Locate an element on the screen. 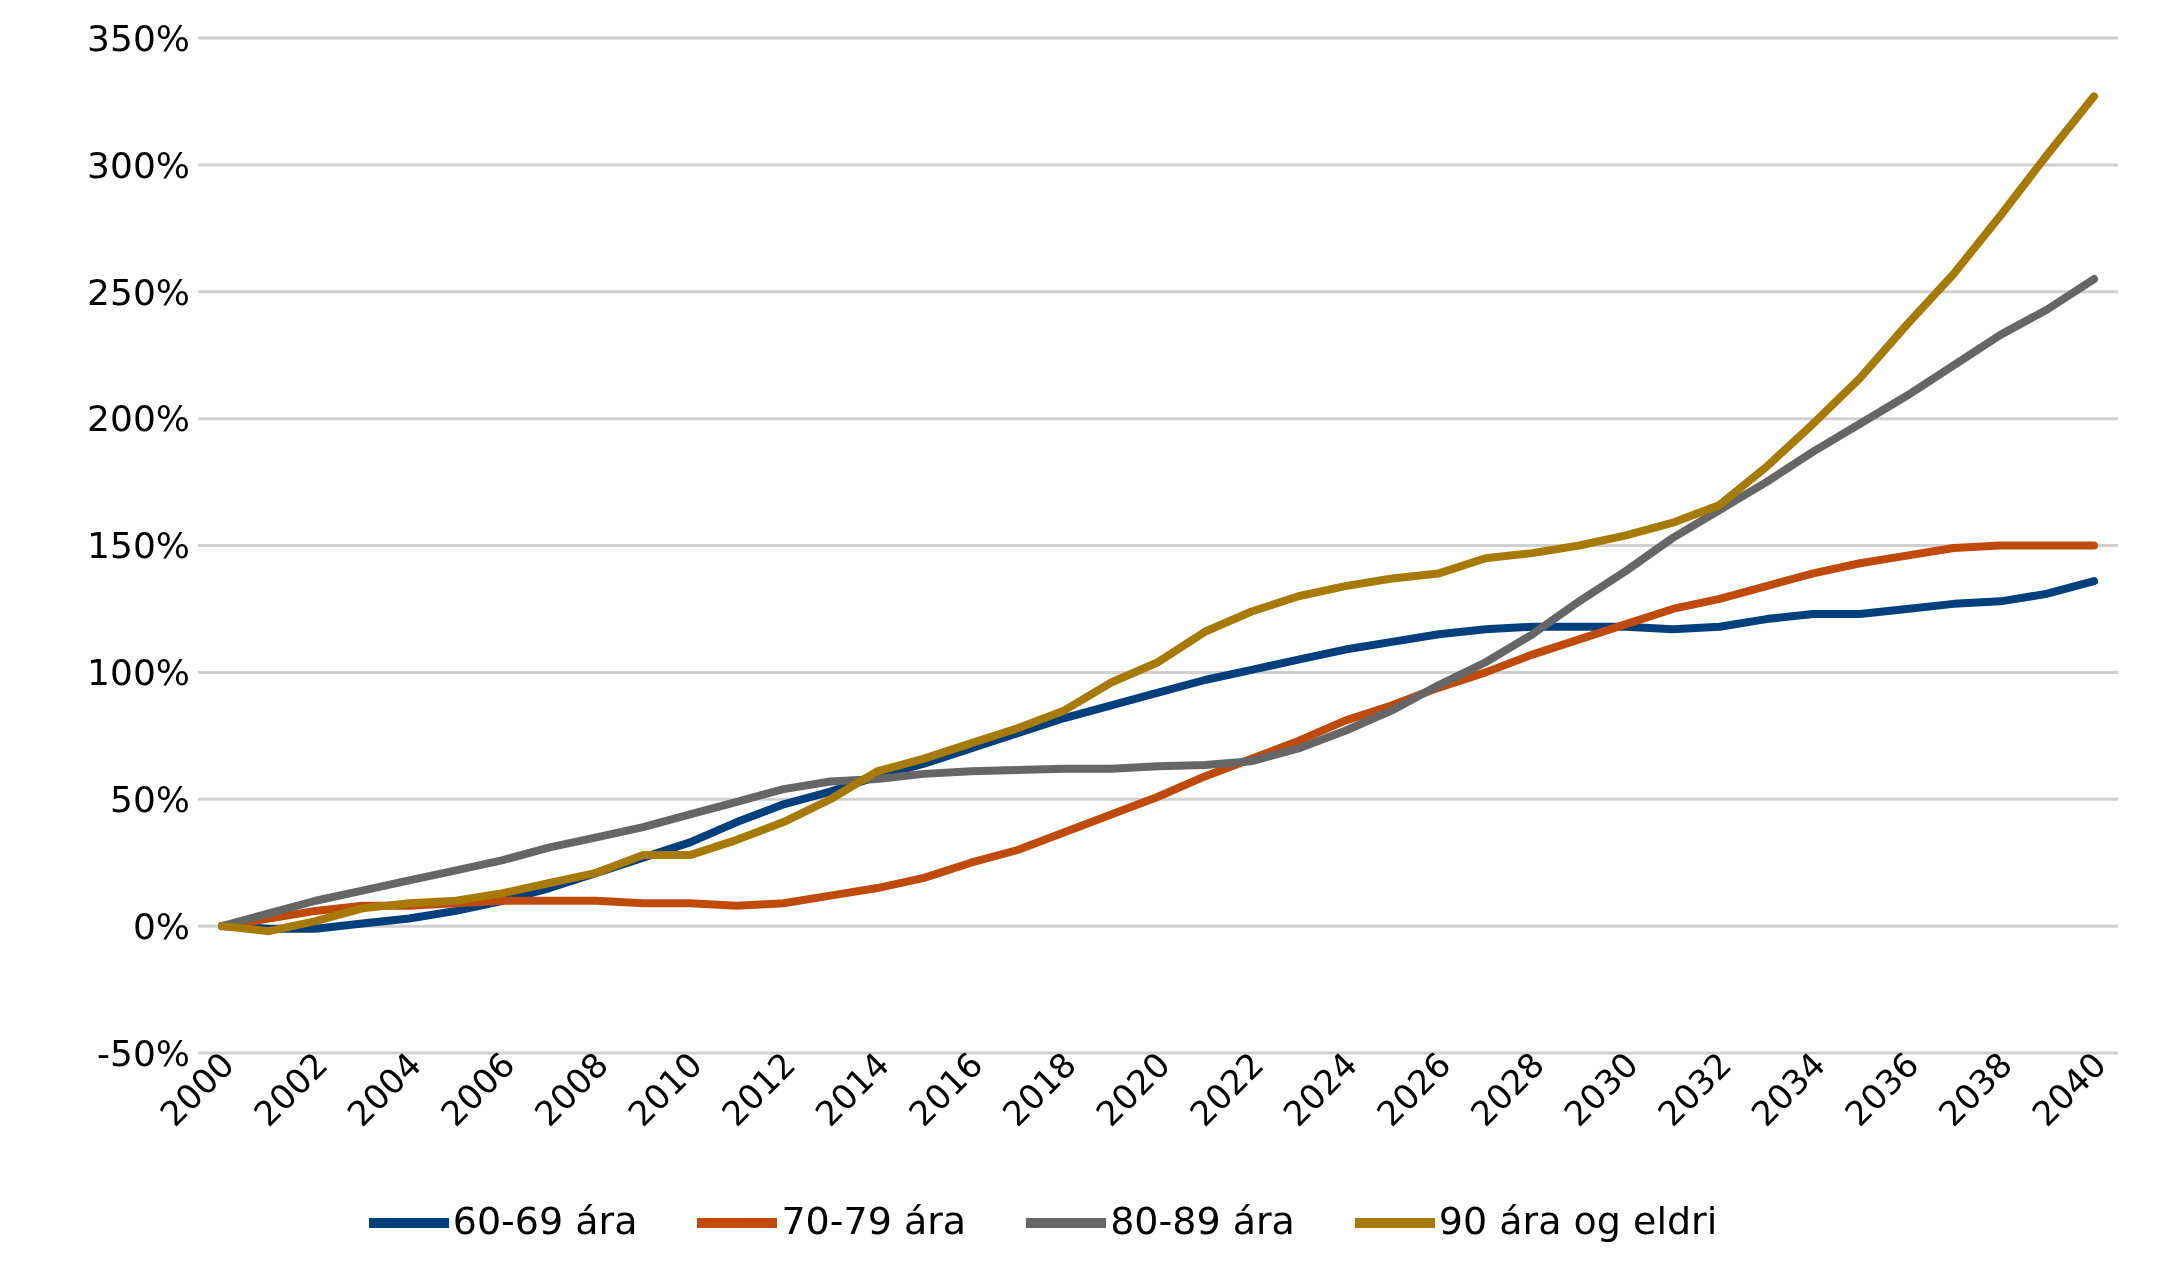 This screenshot has height=1283, width=2172. legend-label: 60-69 ára is located at coordinates (545, 1220).